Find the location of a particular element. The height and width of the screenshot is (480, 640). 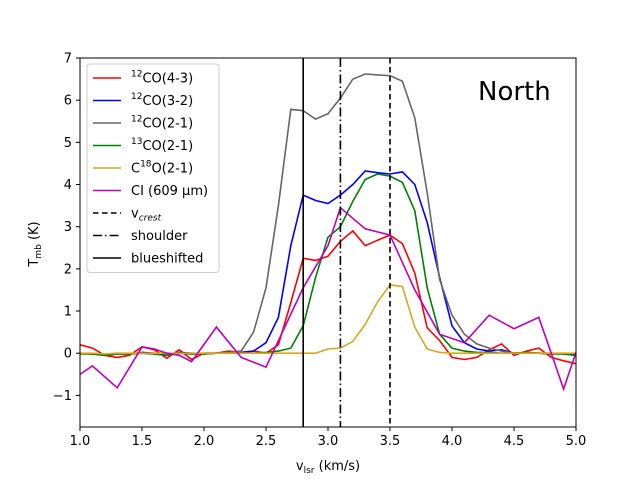

x-tick-label: 1.5 is located at coordinates (142, 441).